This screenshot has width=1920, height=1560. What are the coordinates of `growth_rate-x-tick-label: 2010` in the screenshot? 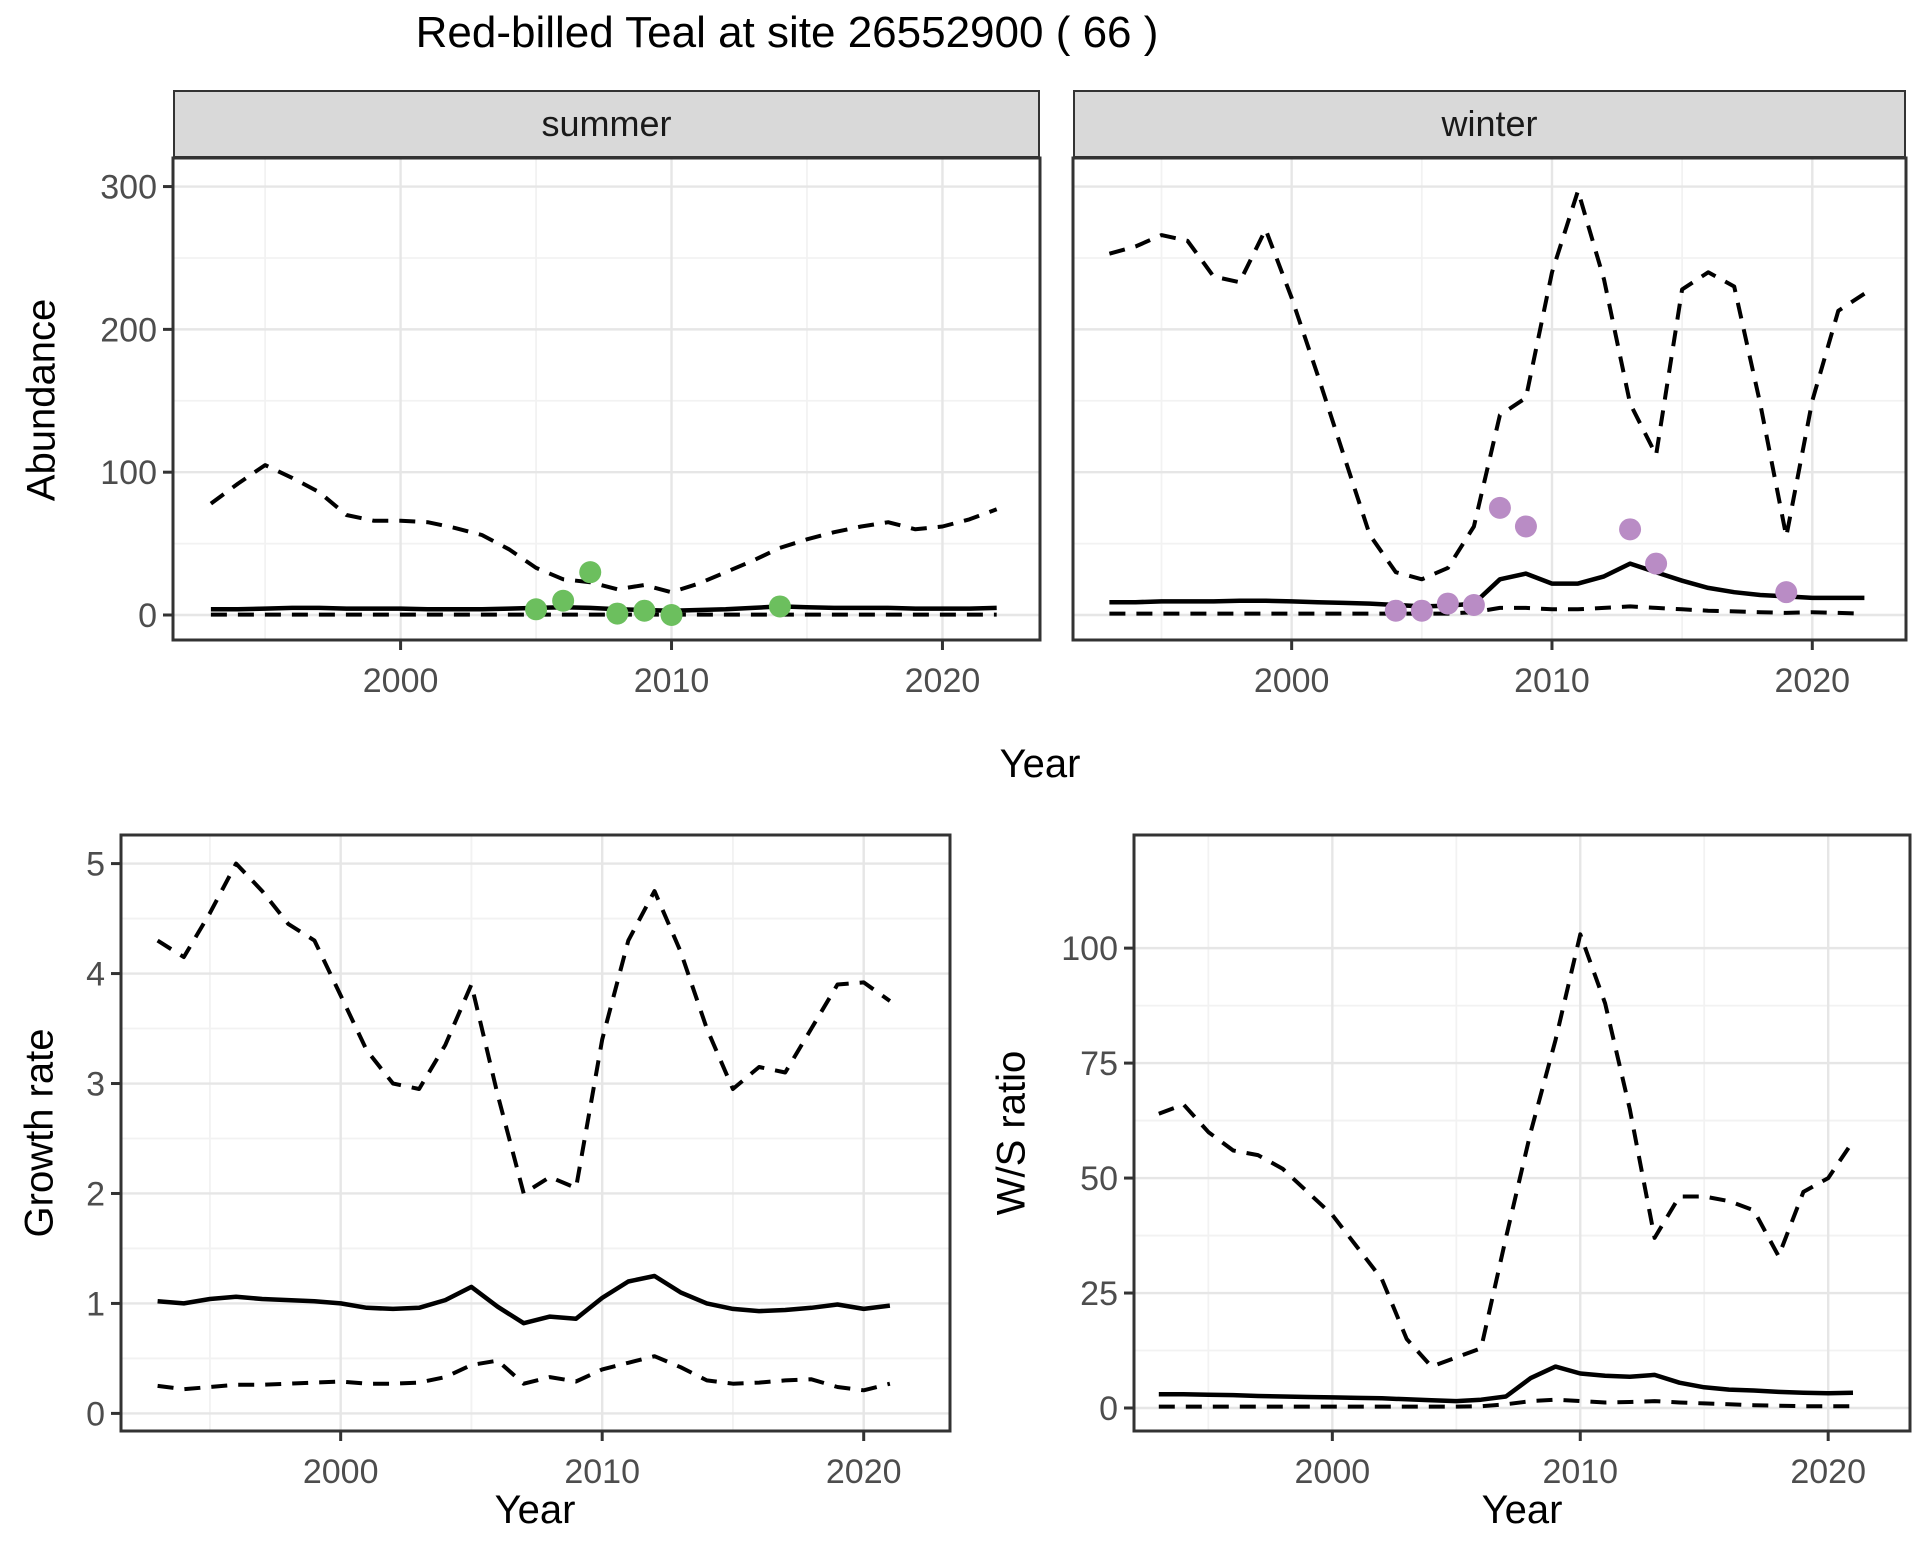 It's located at (602, 1472).